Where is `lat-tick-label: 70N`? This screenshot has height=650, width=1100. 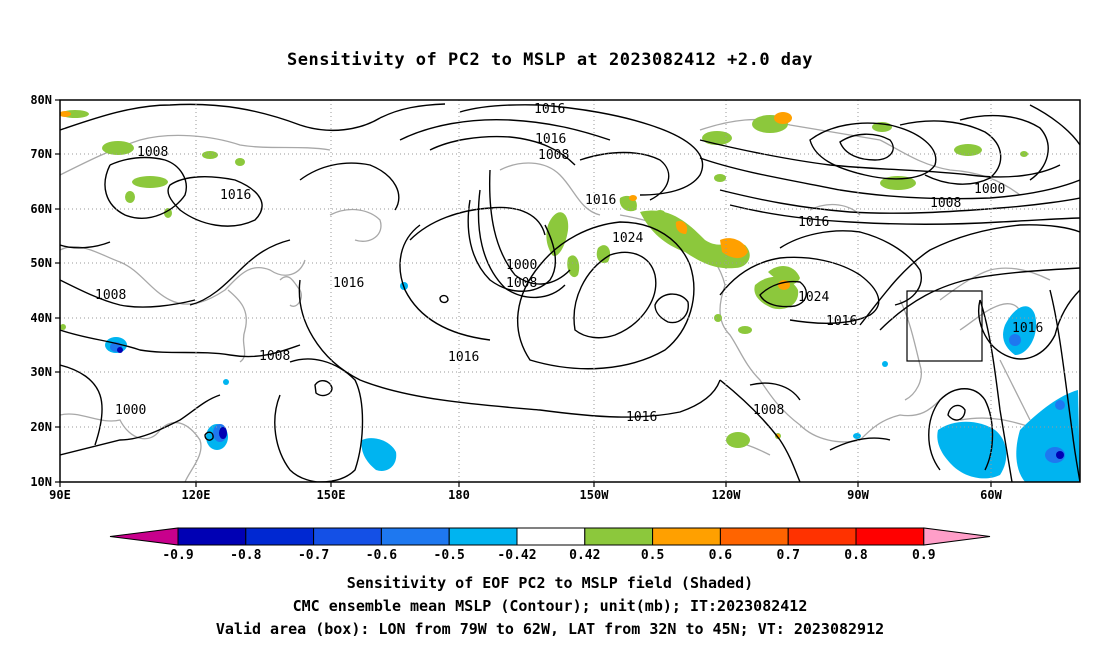 lat-tick-label: 70N is located at coordinates (41, 154).